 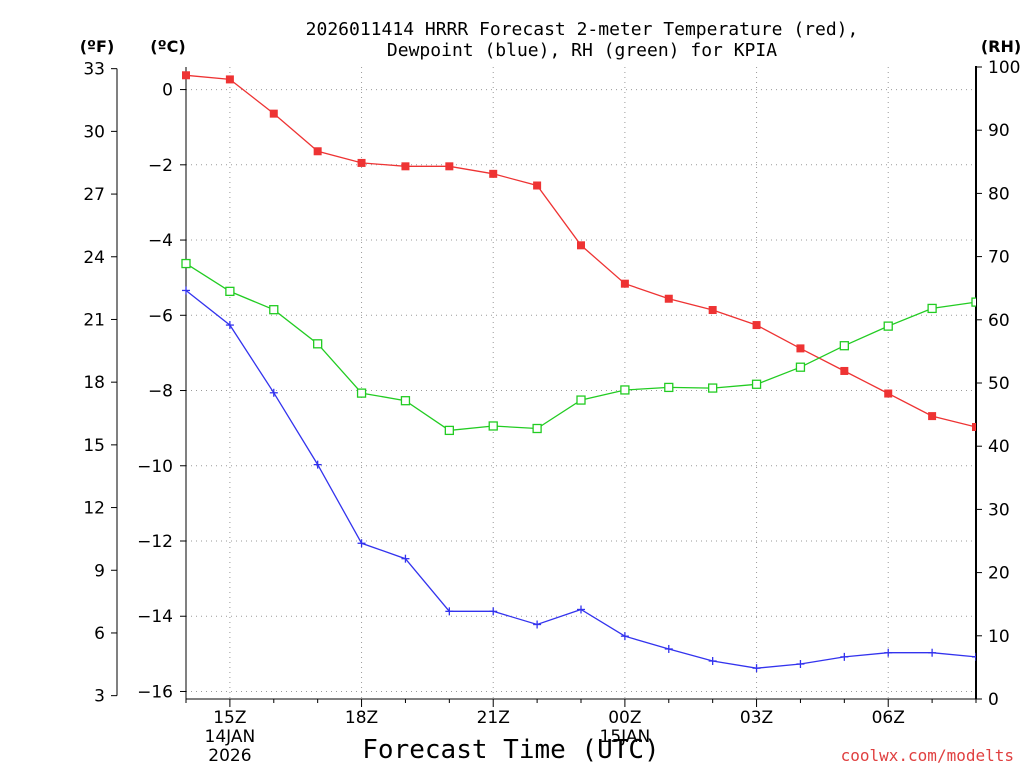 I want to click on x-tick-label: 00Z, so click(x=624, y=718).